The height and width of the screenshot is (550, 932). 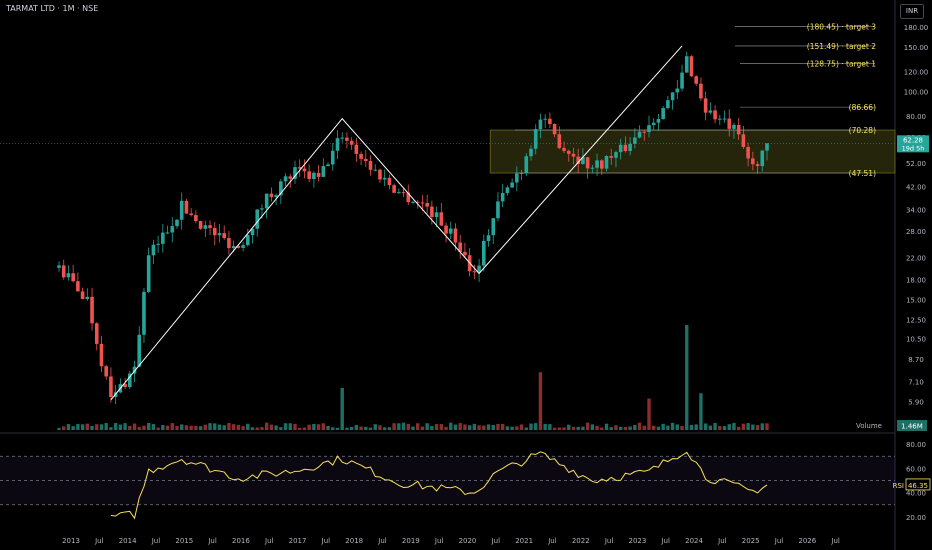 I want to click on price-tick-label: 120.00, so click(x=916, y=72).